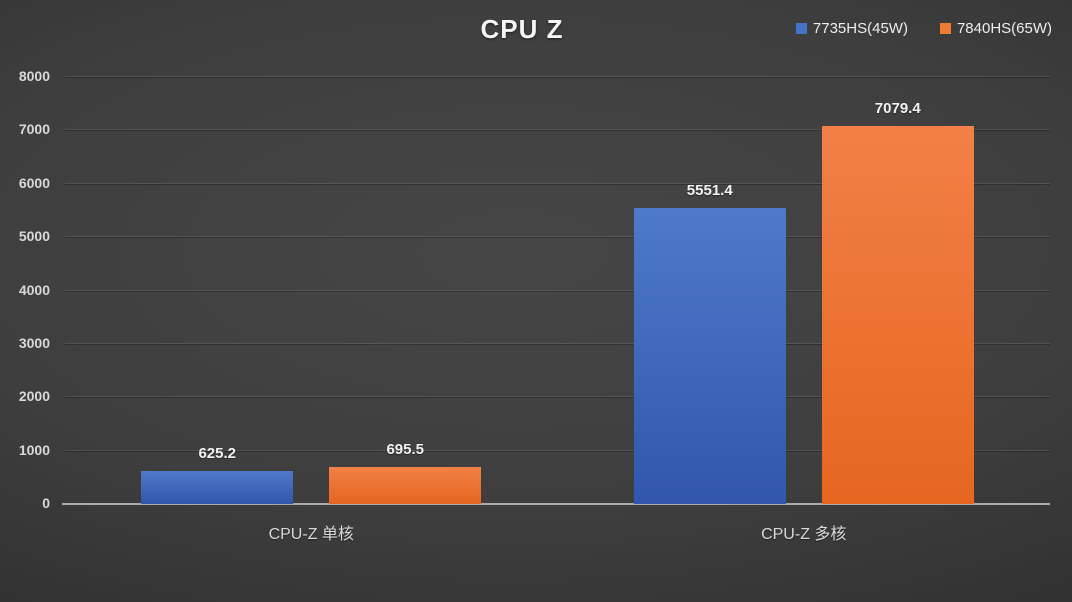 This screenshot has width=1072, height=602. I want to click on y-axis-tick-label: 2000, so click(34, 396).